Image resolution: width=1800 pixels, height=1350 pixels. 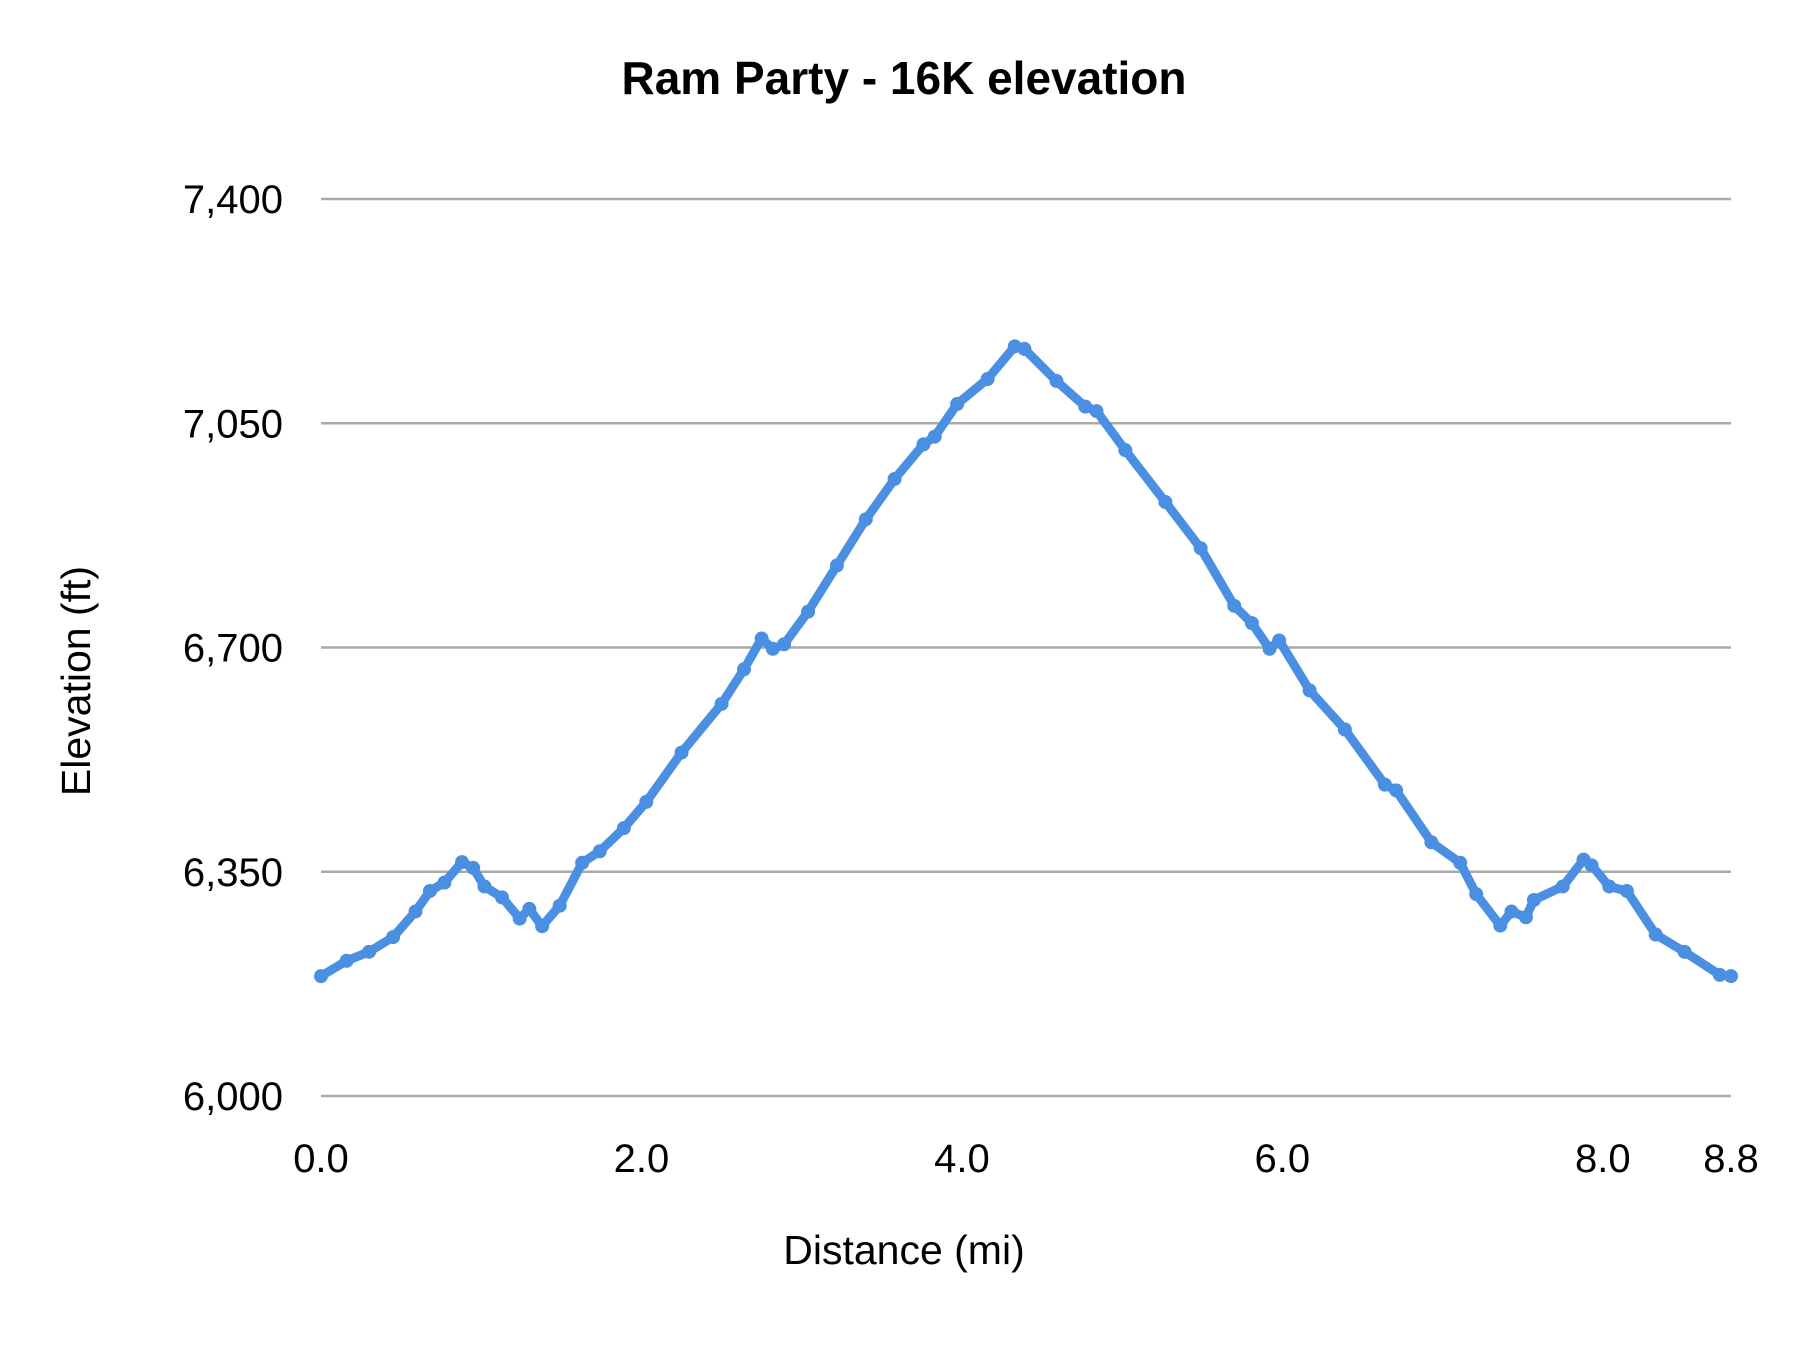 What do you see at coordinates (1731, 1159) in the screenshot?
I see `x-tick-label: 8.8` at bounding box center [1731, 1159].